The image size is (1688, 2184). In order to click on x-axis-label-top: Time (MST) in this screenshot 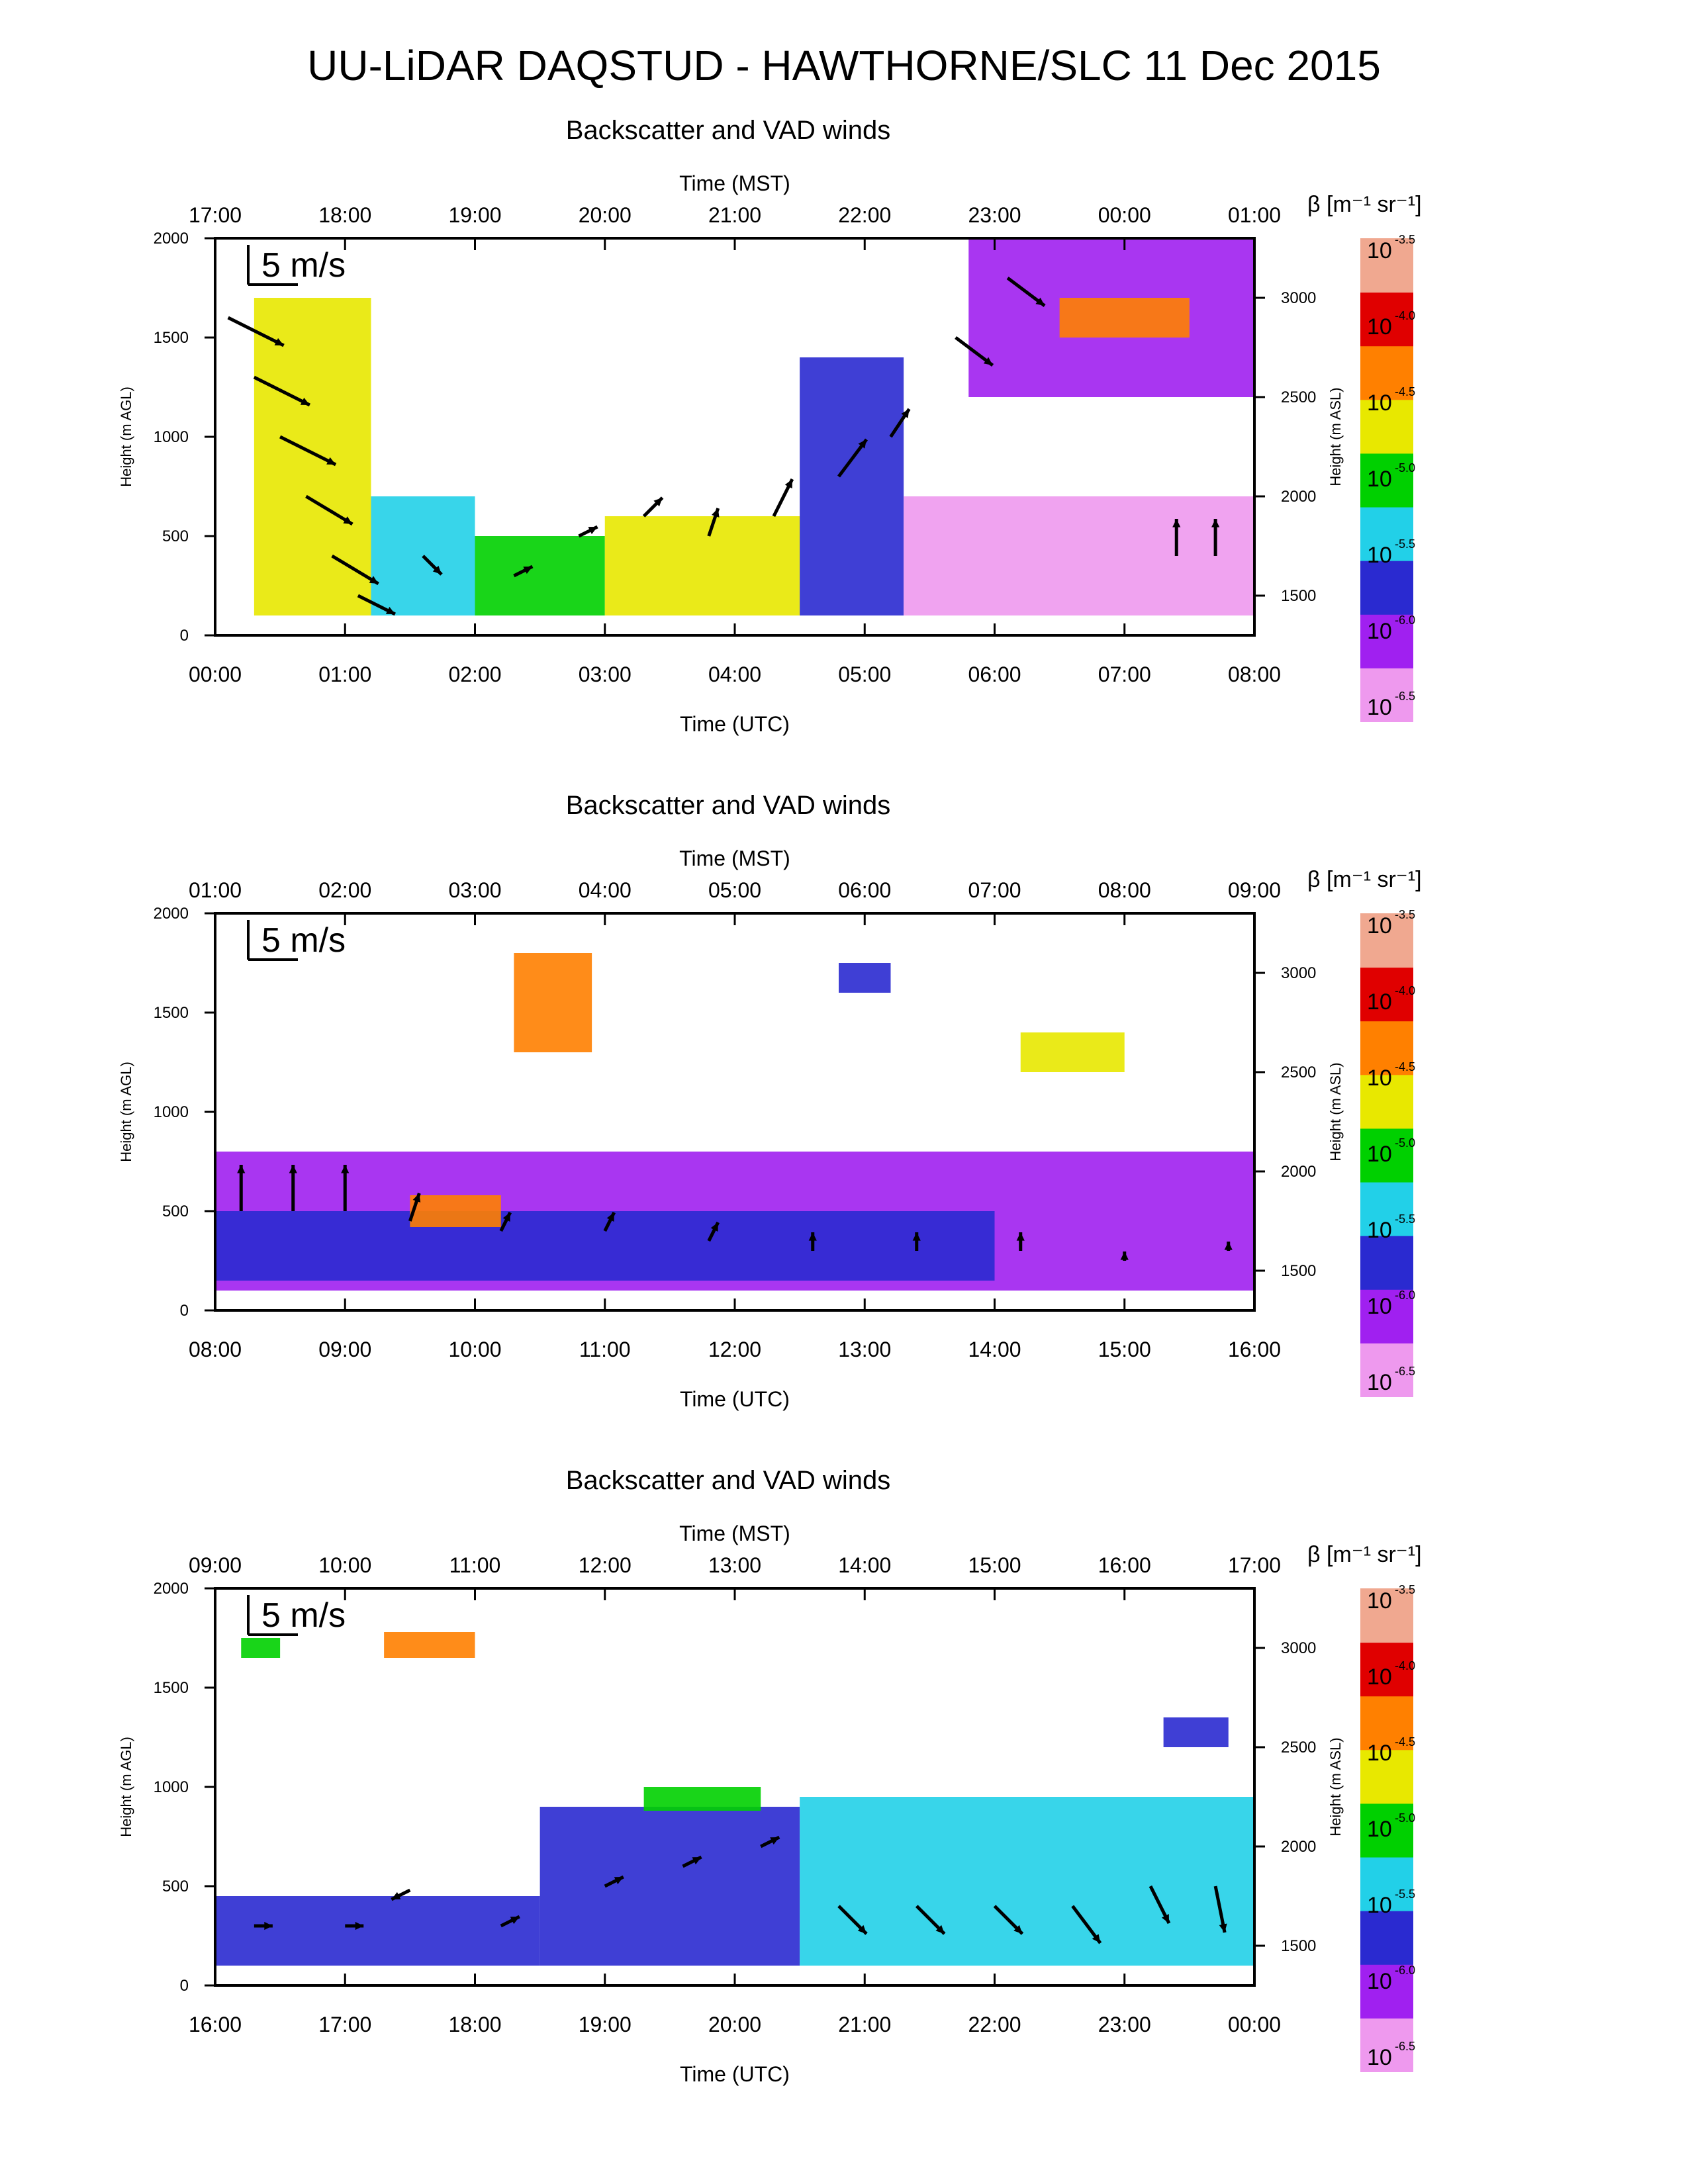, I will do `click(734, 858)`.